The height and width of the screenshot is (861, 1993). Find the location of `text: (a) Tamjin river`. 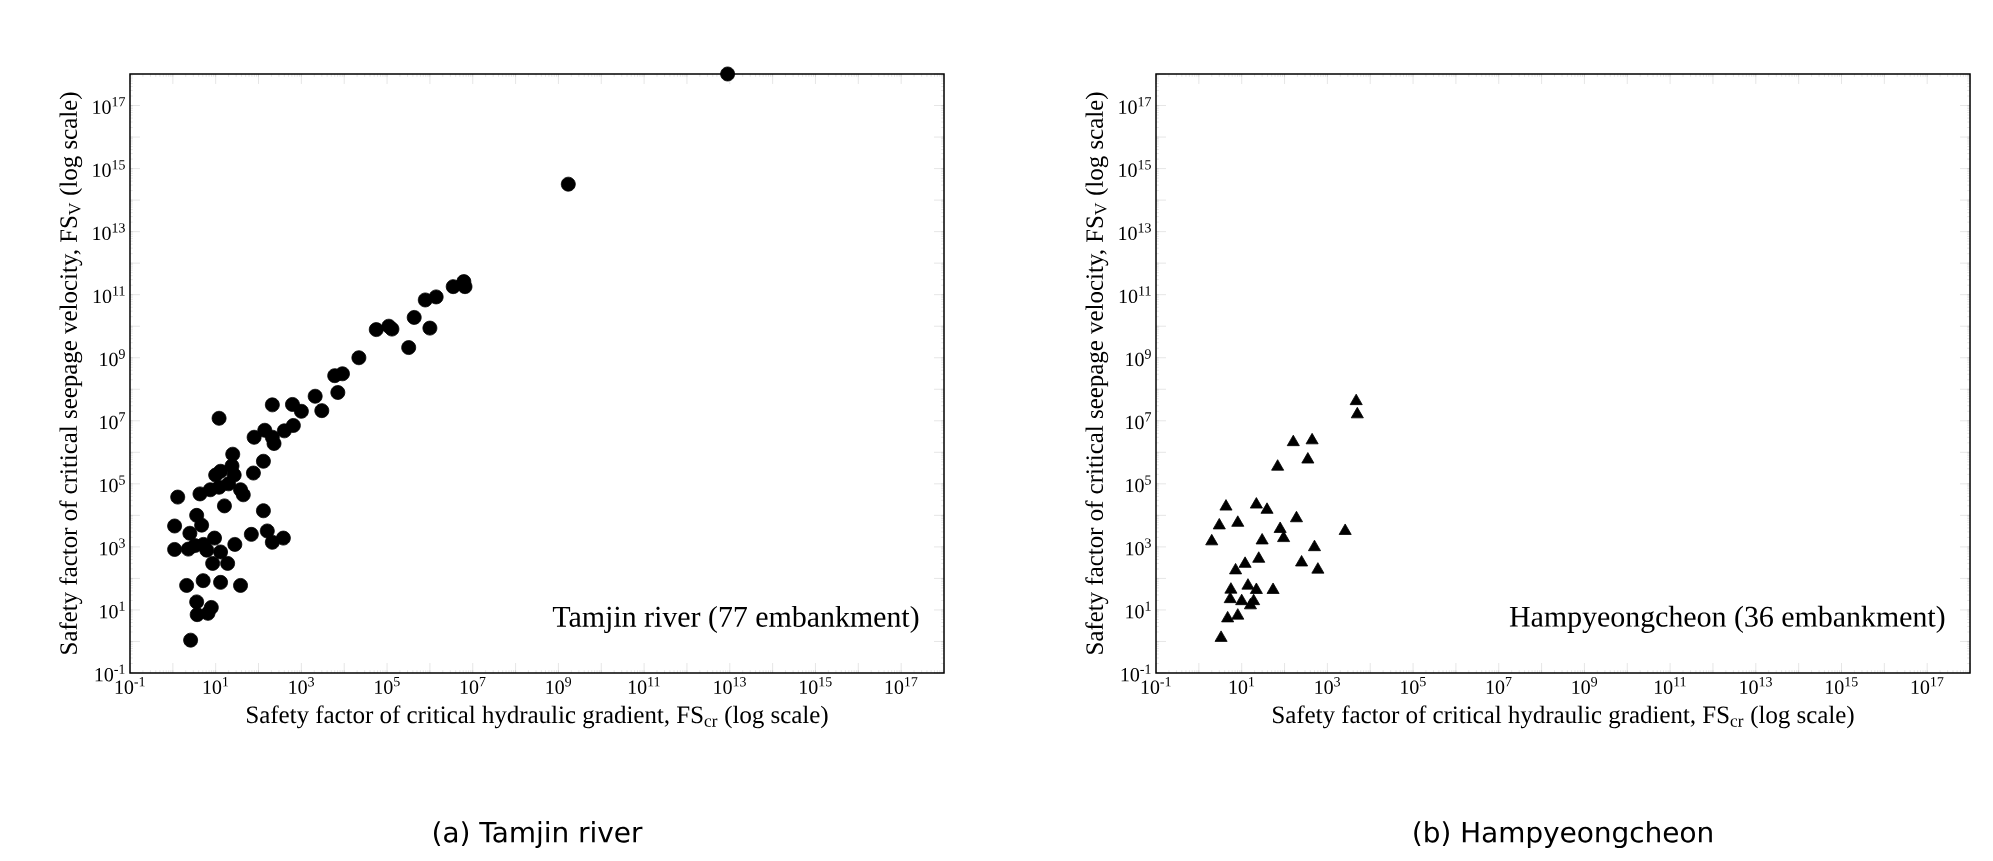

text: (a) Tamjin river is located at coordinates (538, 835).